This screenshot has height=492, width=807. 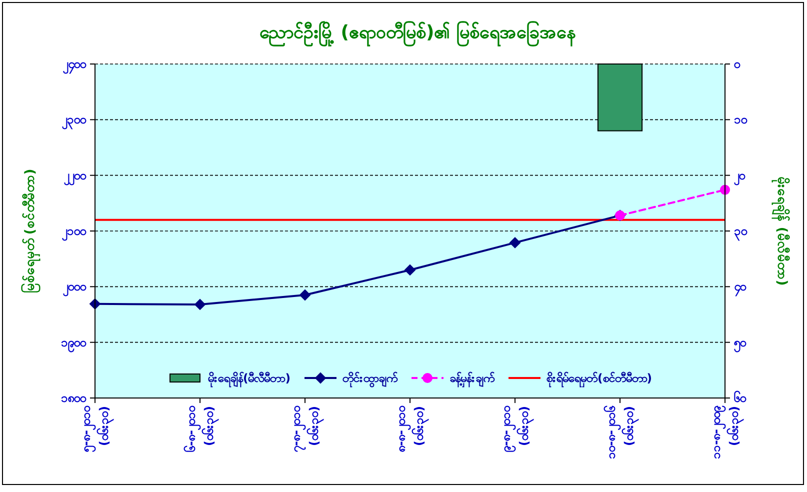 What do you see at coordinates (74, 121) in the screenshot?
I see `y-tick-label: ၂၃၀၀` at bounding box center [74, 121].